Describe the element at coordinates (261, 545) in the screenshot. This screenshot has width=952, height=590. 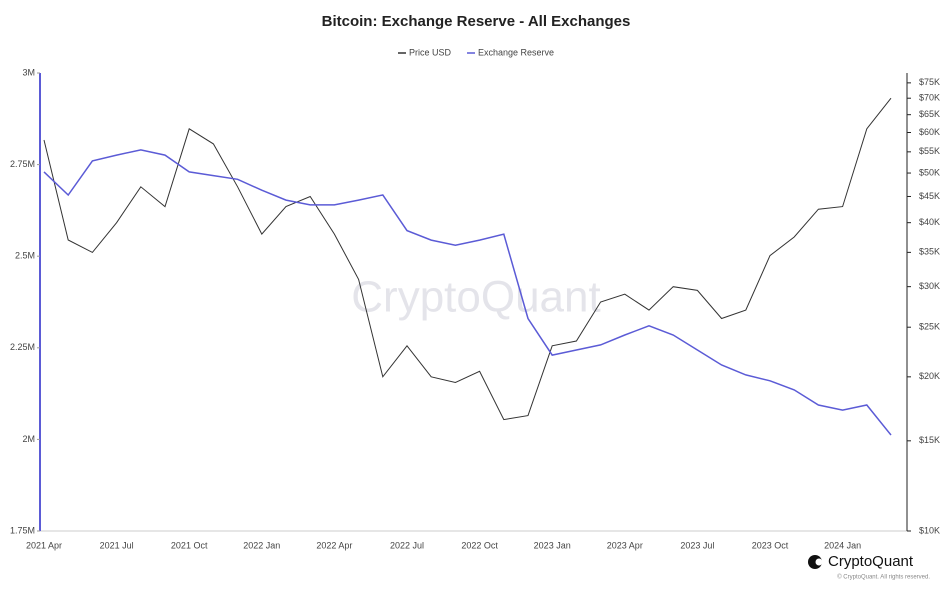
I see `x-tick-label: 2022 Jan` at that location.